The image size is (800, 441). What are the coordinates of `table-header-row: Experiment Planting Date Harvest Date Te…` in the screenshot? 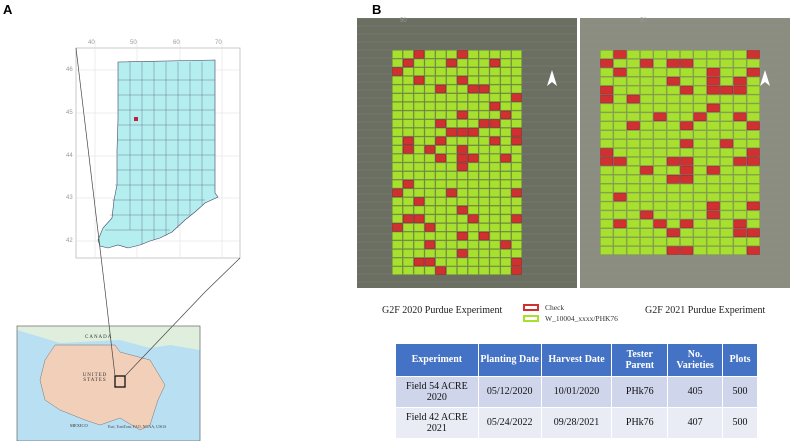 It's located at (576, 360).